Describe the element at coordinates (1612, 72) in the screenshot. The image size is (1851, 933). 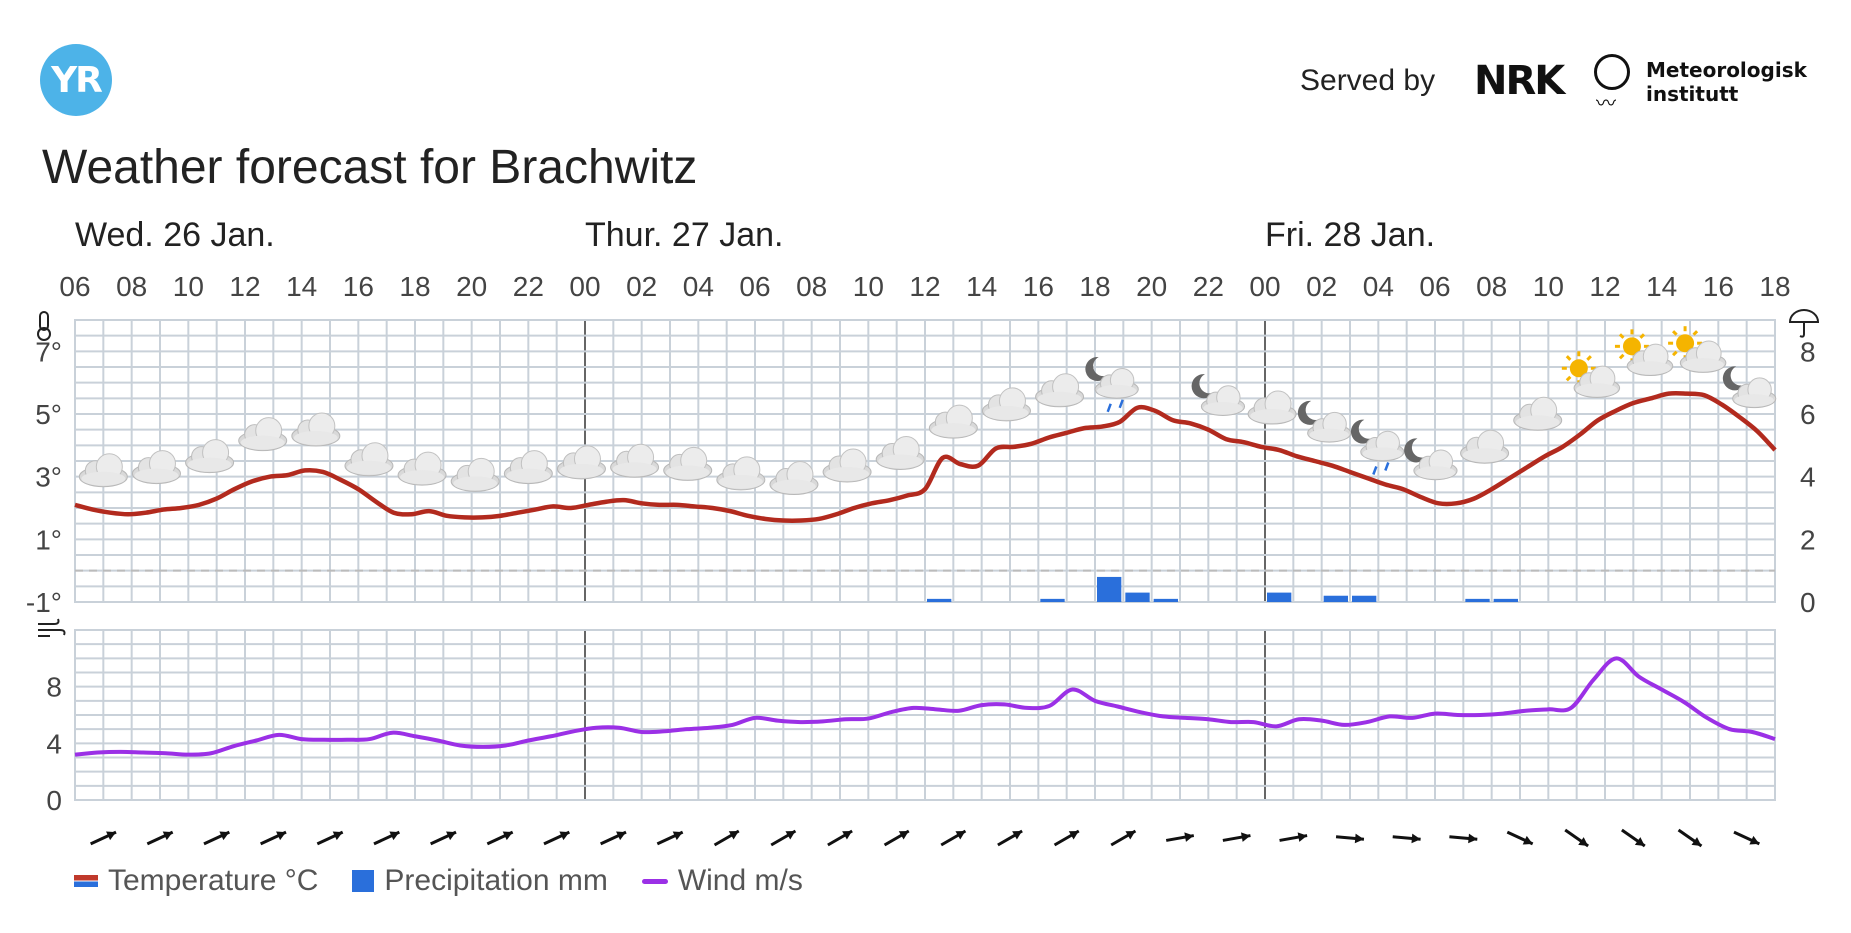
I see `met-circle-icon` at that location.